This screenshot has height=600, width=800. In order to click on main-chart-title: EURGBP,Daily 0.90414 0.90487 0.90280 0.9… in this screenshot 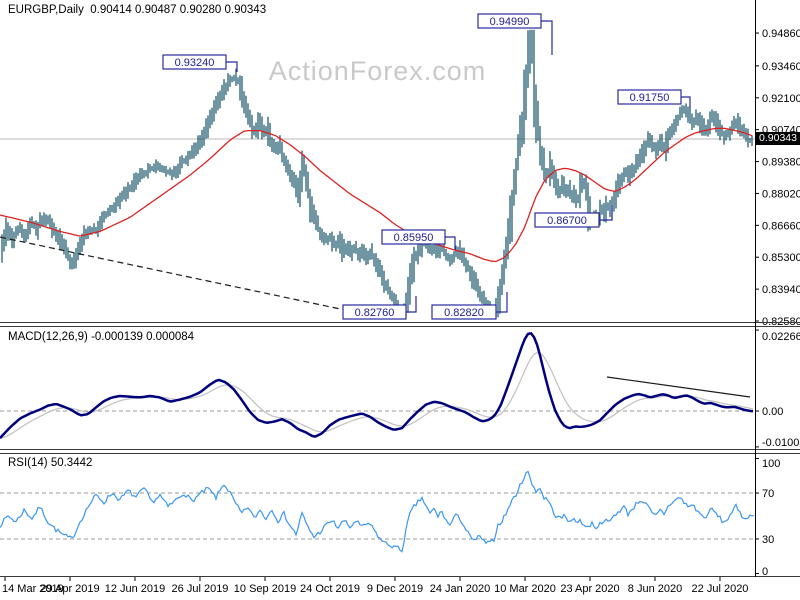, I will do `click(137, 10)`.